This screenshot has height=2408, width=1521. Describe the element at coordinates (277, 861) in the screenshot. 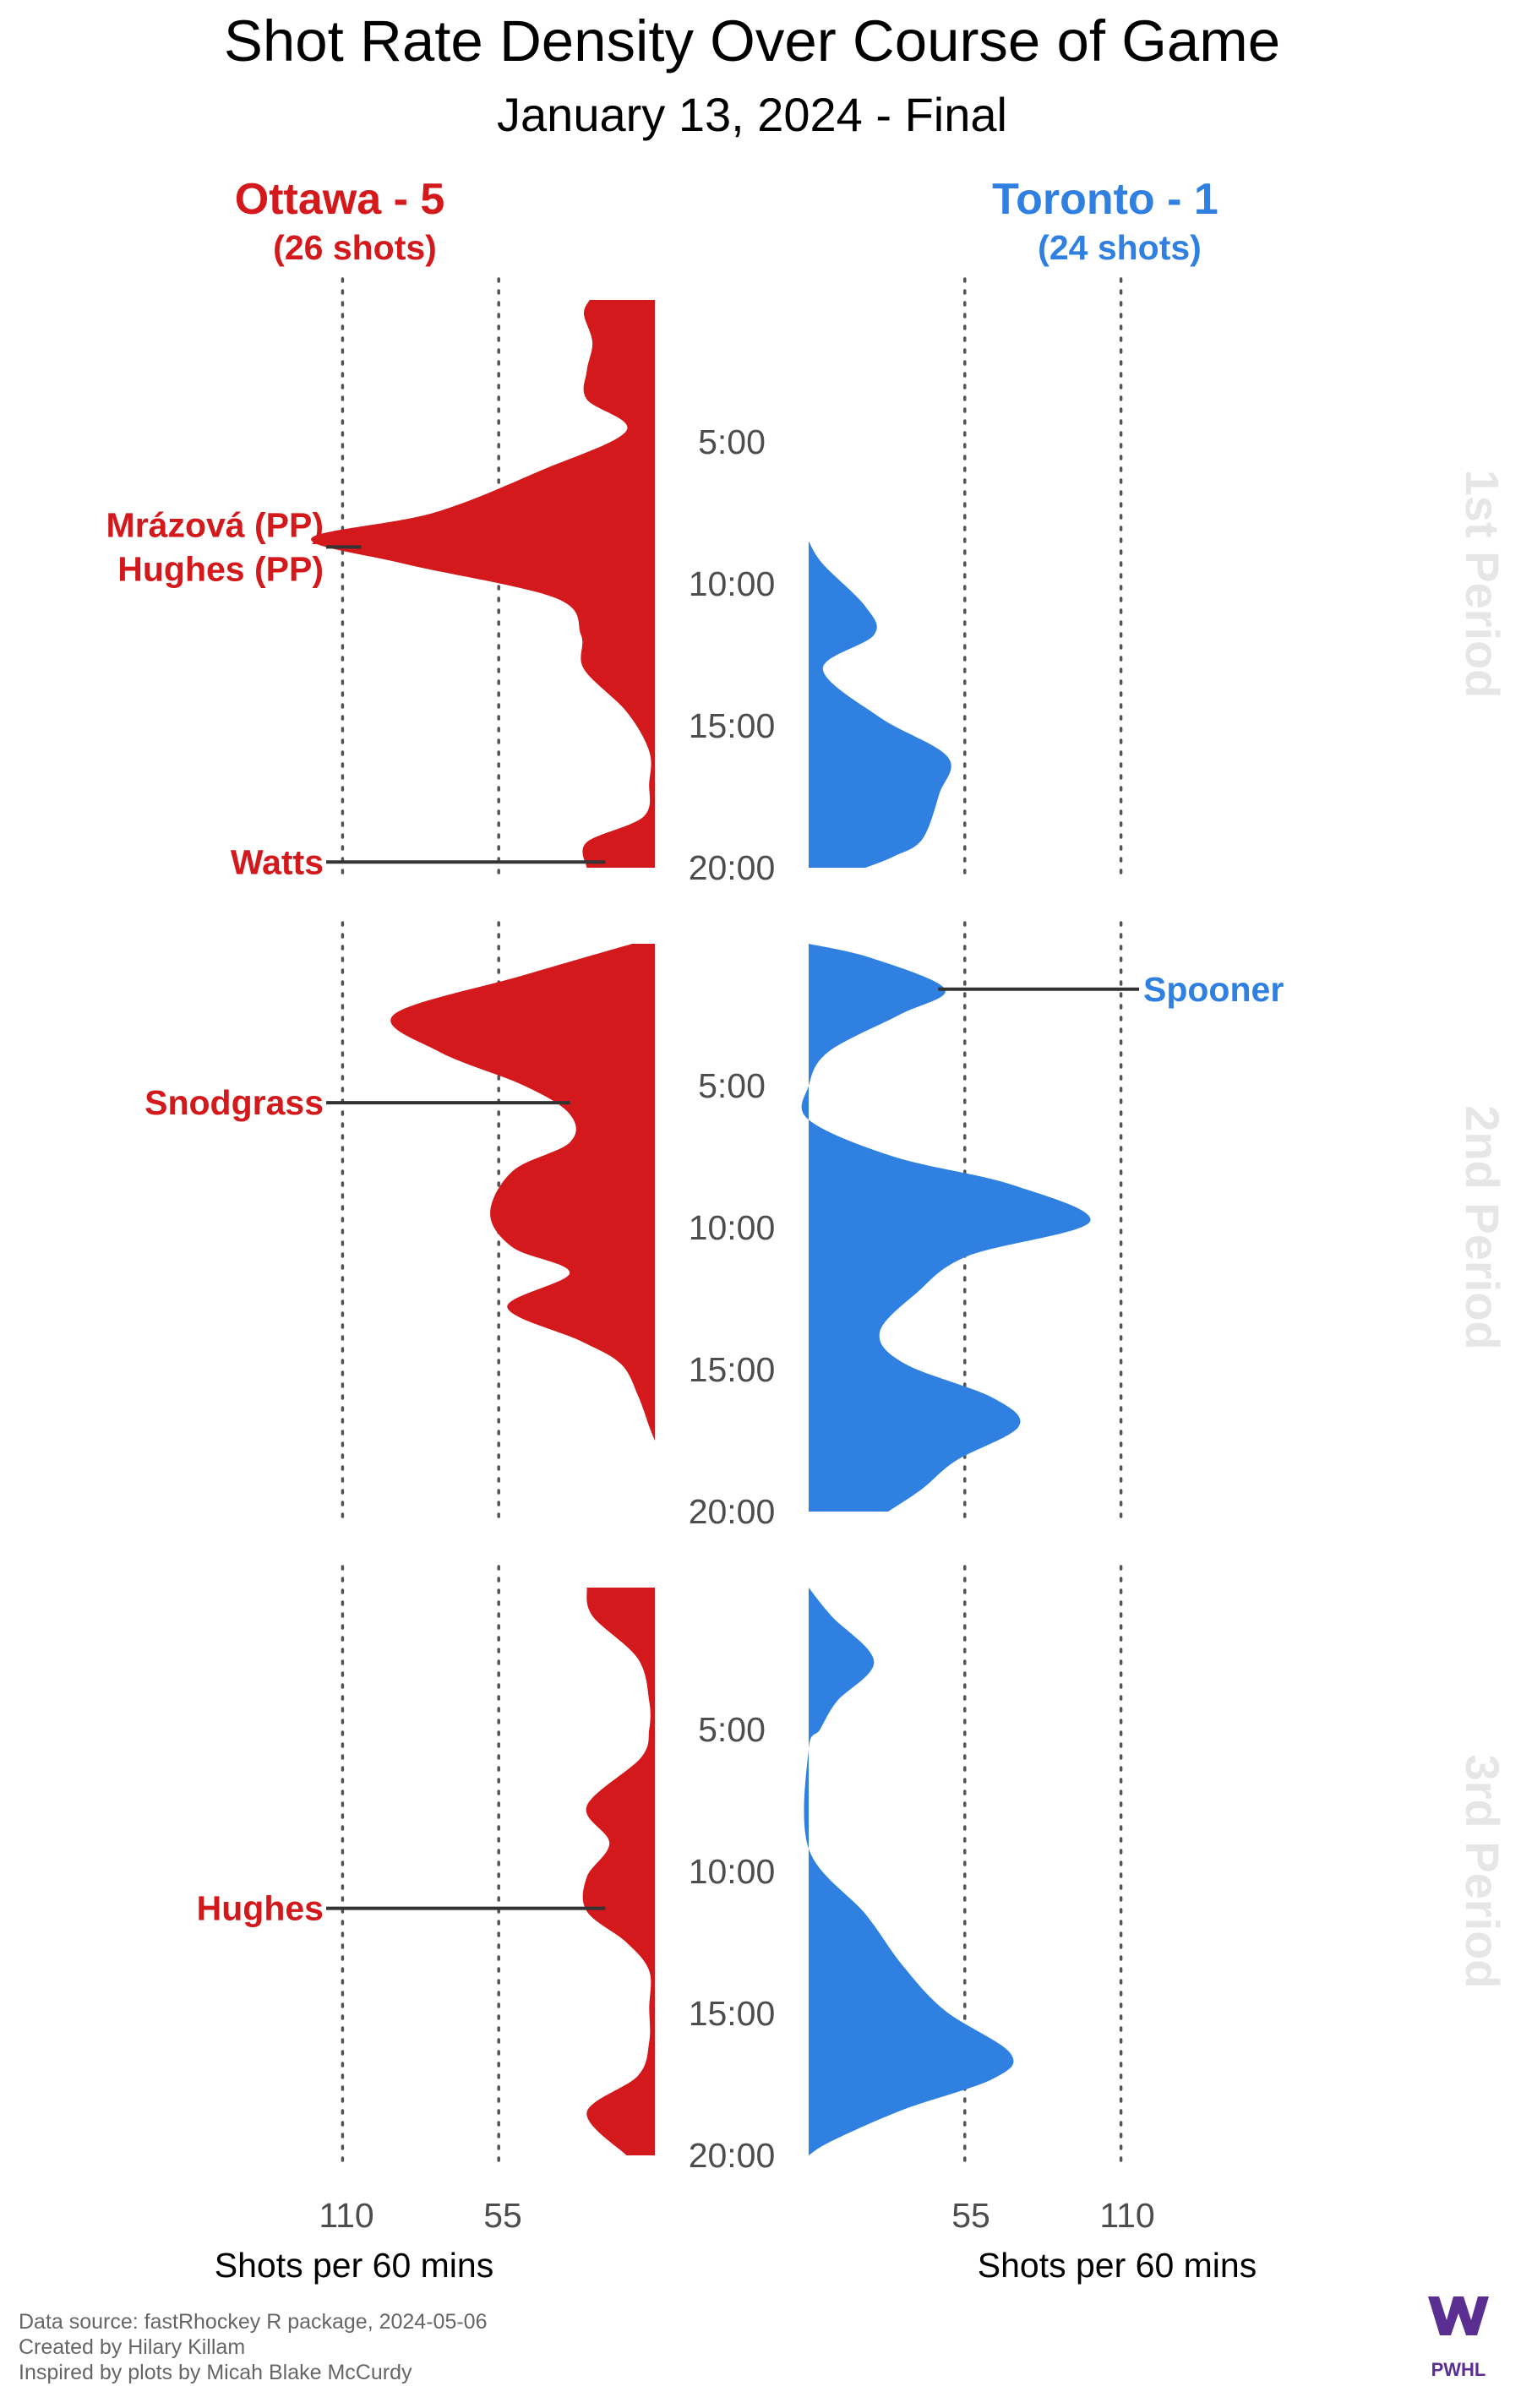

I see `goal-label-watts: Watts` at that location.